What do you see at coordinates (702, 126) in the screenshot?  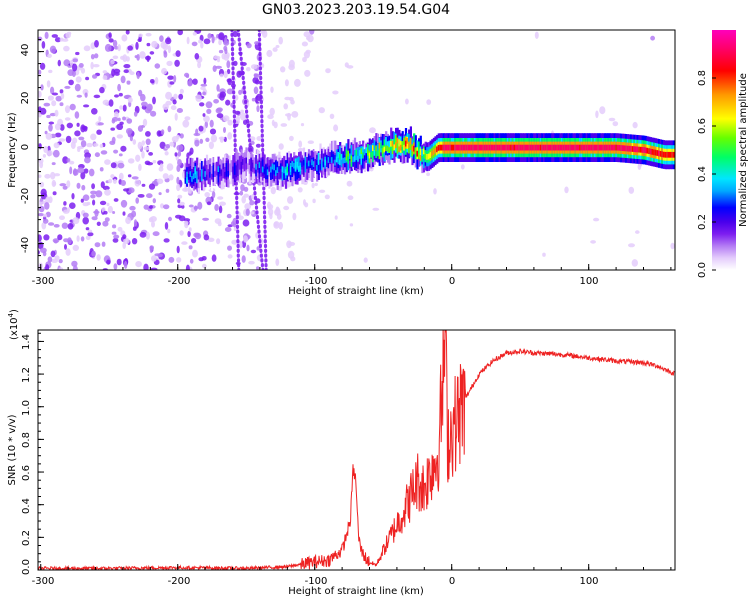 I see `colorbar-tick-0-6: 0.6` at bounding box center [702, 126].